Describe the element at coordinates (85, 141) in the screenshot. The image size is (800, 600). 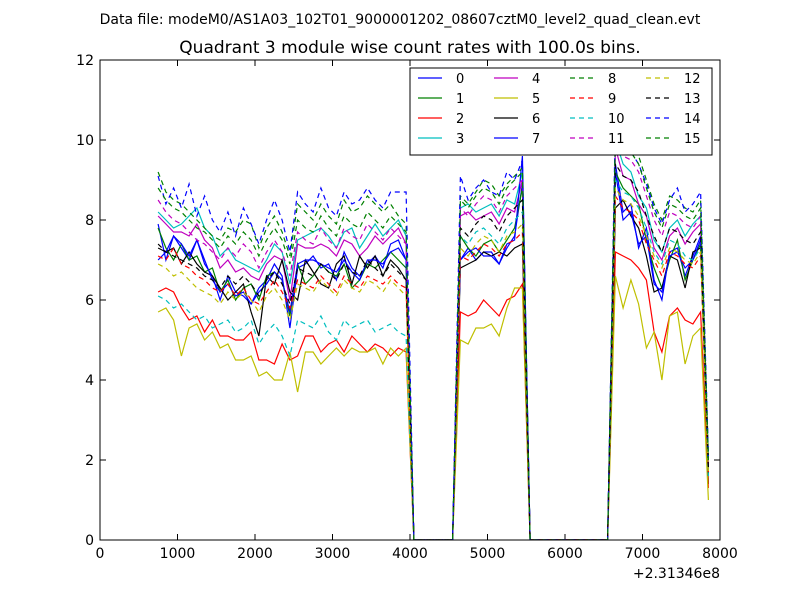
I see `y-tick-label: 10` at that location.